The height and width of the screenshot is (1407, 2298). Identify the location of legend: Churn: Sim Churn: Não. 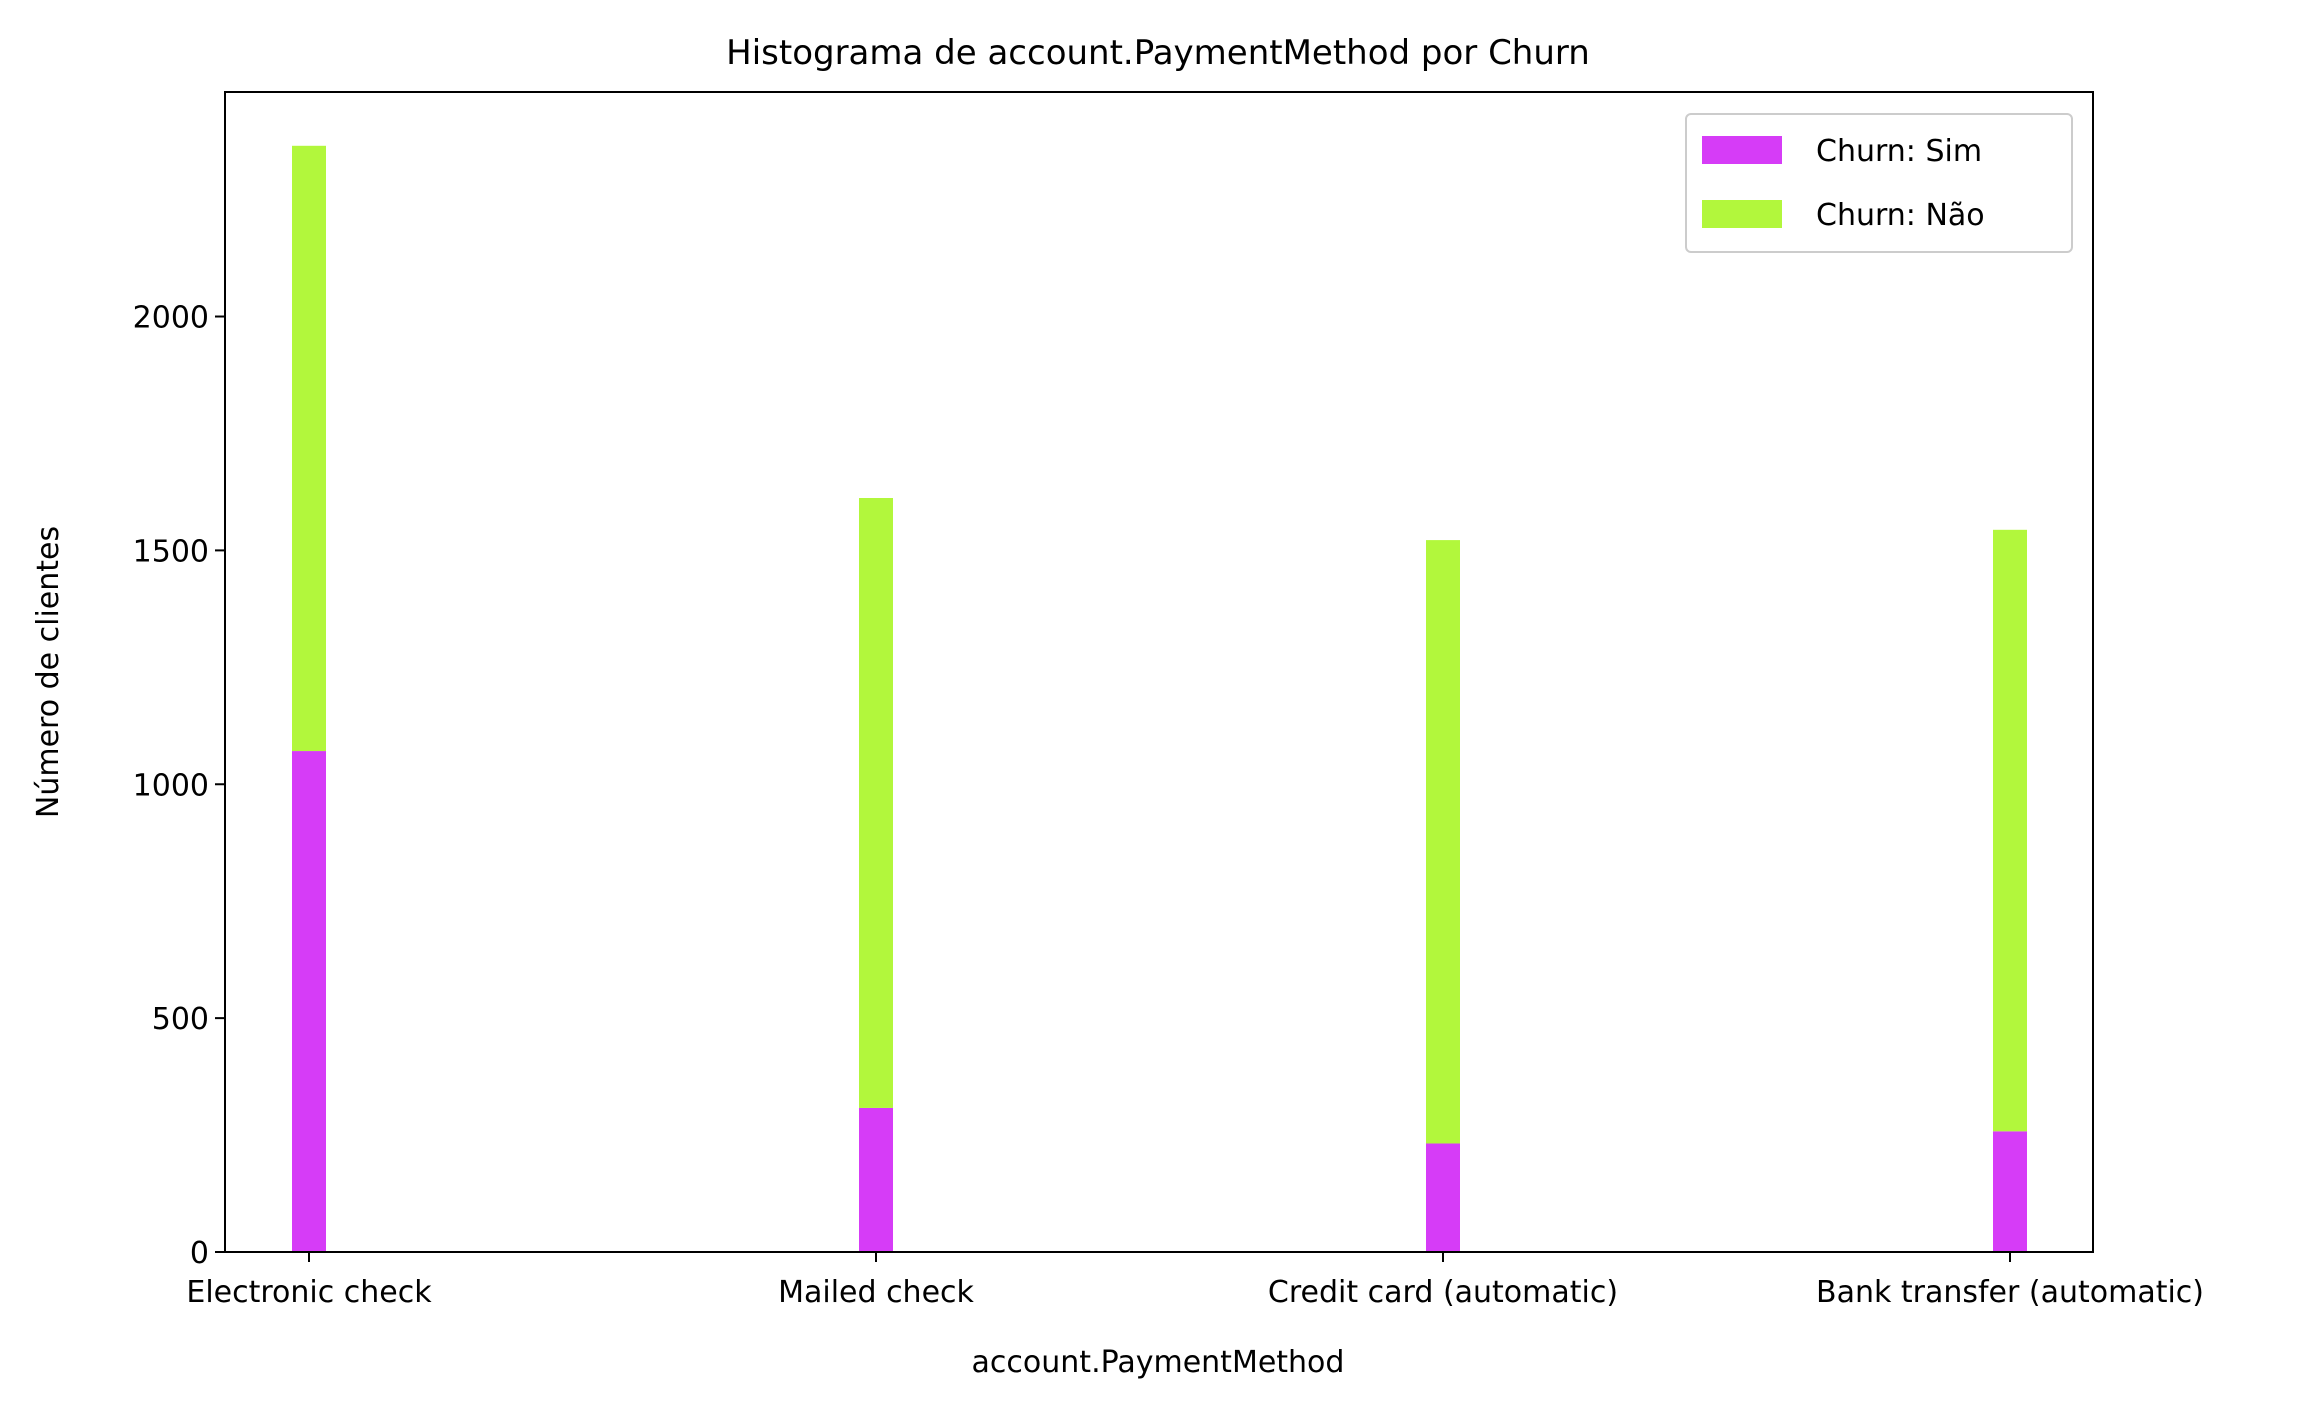
(1879, 183).